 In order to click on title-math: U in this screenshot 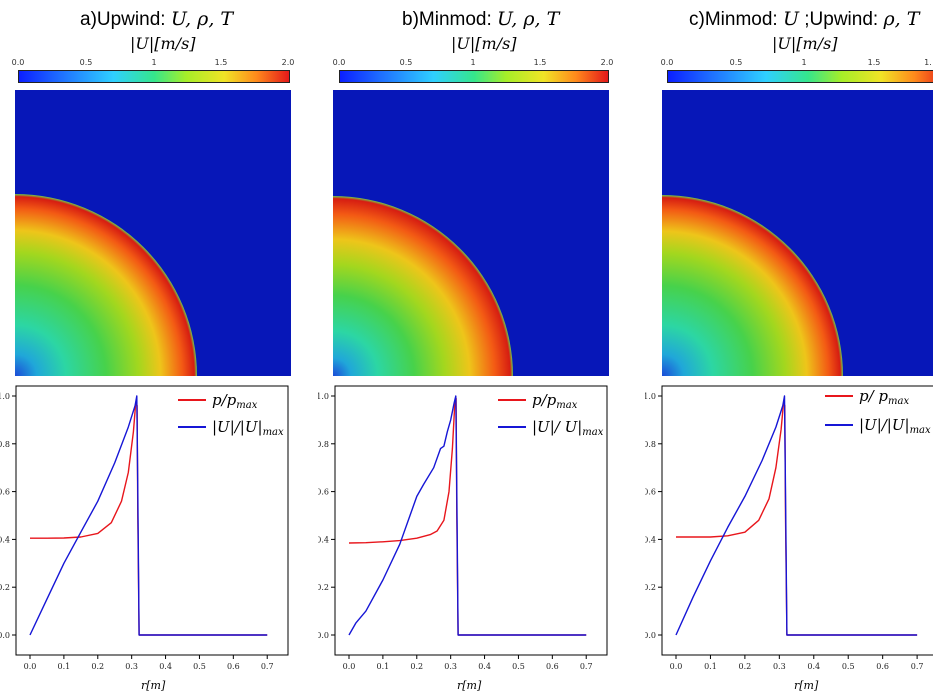, I will do `click(790, 19)`.